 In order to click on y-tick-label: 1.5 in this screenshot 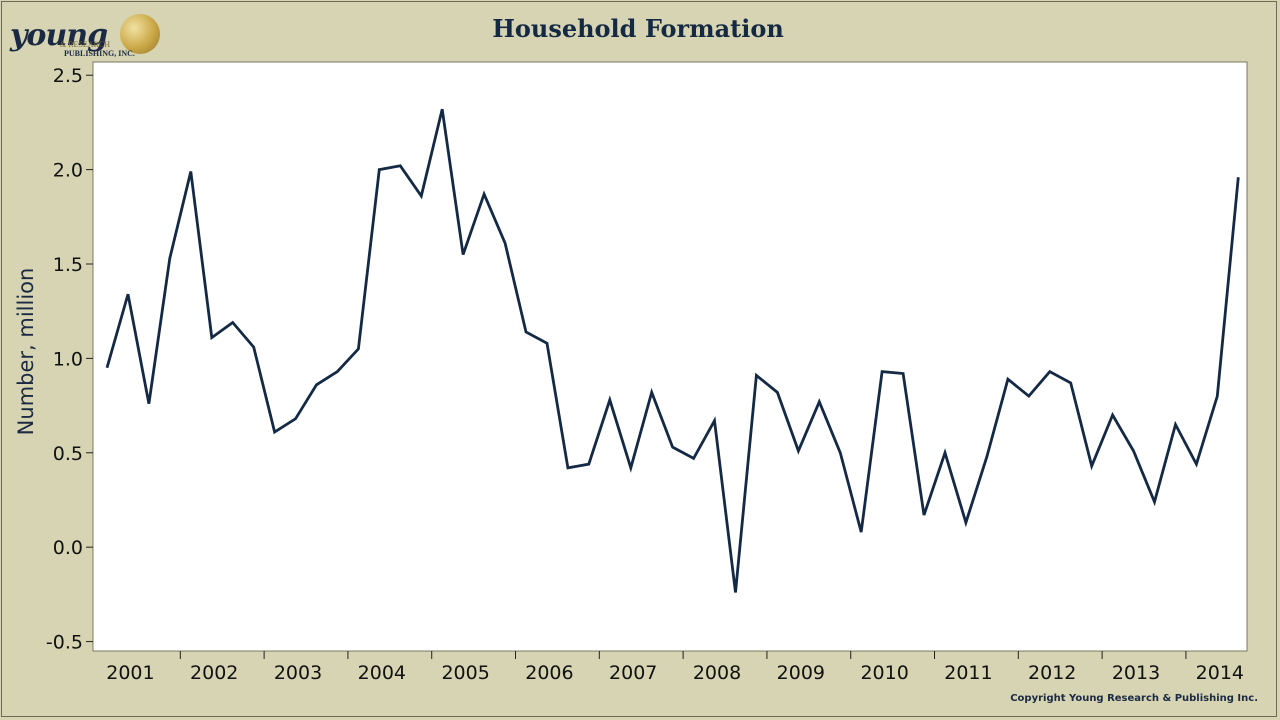, I will do `click(68, 265)`.